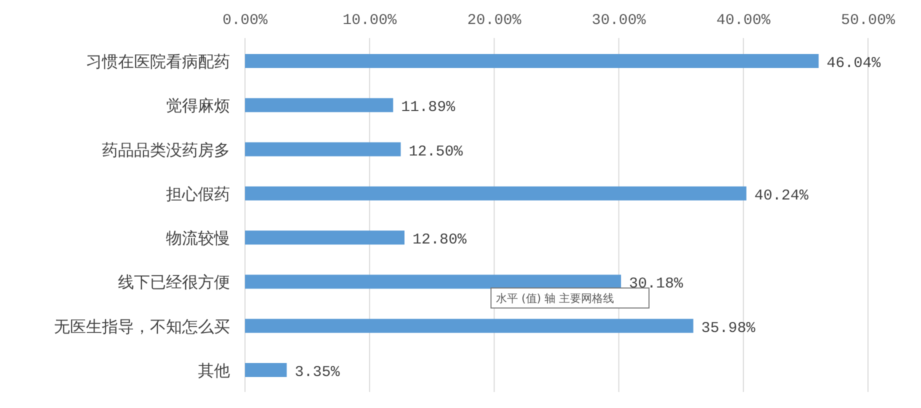 Image resolution: width=921 pixels, height=408 pixels. What do you see at coordinates (198, 194) in the screenshot?
I see `y-tick-label: 担心假药` at bounding box center [198, 194].